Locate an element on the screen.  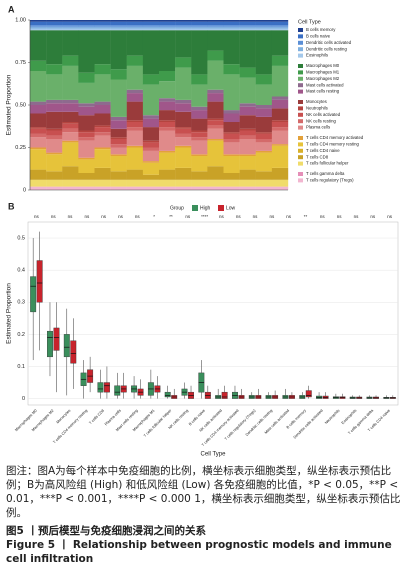
legend-label: Monocytes is located at coordinates (316, 101).